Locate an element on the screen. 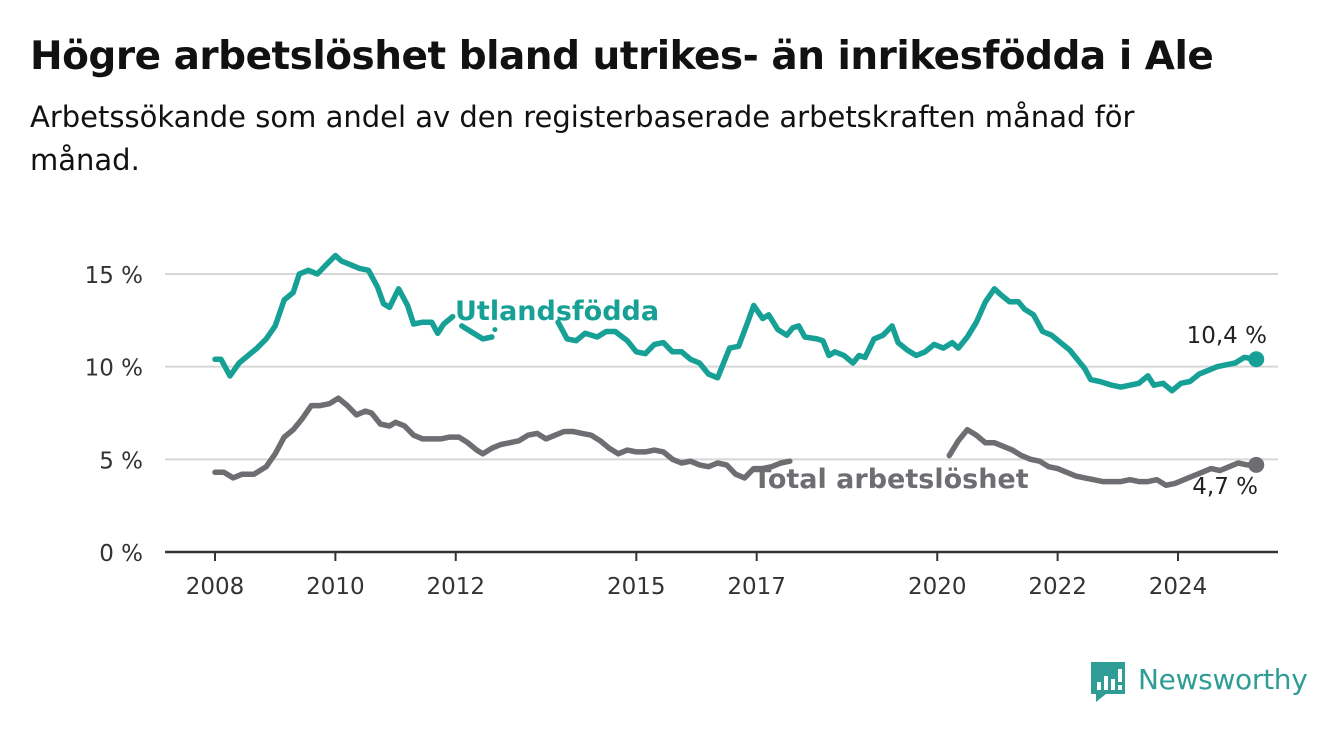  end-value-label-total: 4,7 % is located at coordinates (1225, 487).